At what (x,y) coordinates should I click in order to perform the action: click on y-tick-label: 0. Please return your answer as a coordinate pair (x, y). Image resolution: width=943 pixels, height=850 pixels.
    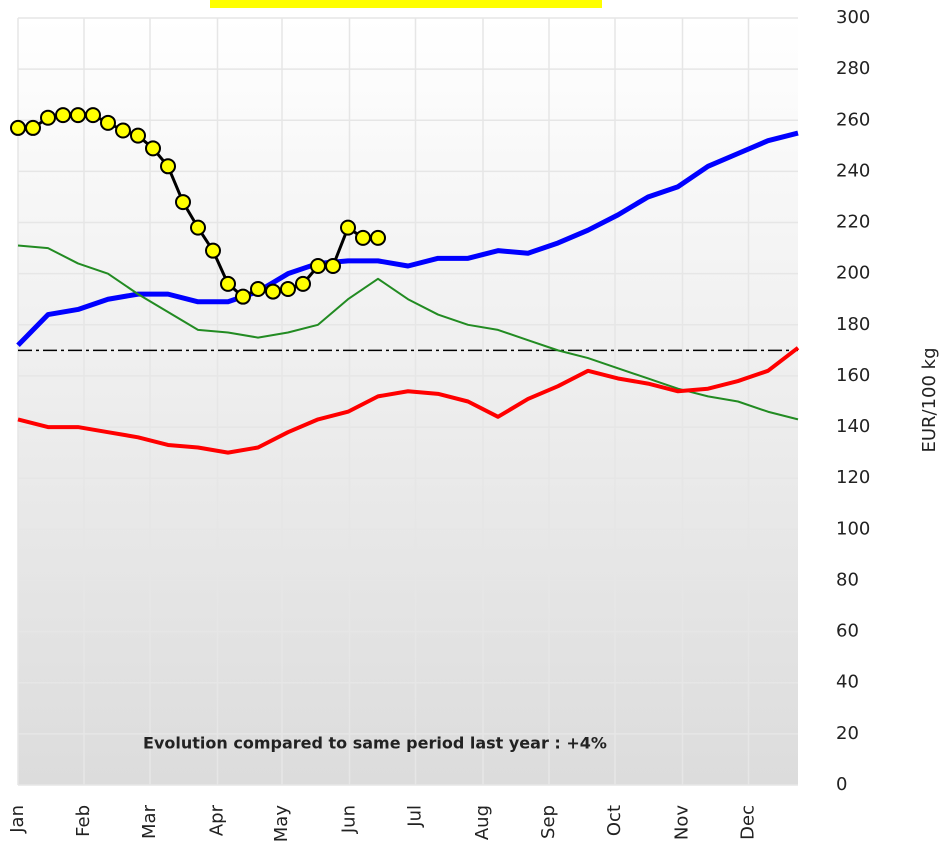
    Looking at the image, I should click on (841, 784).